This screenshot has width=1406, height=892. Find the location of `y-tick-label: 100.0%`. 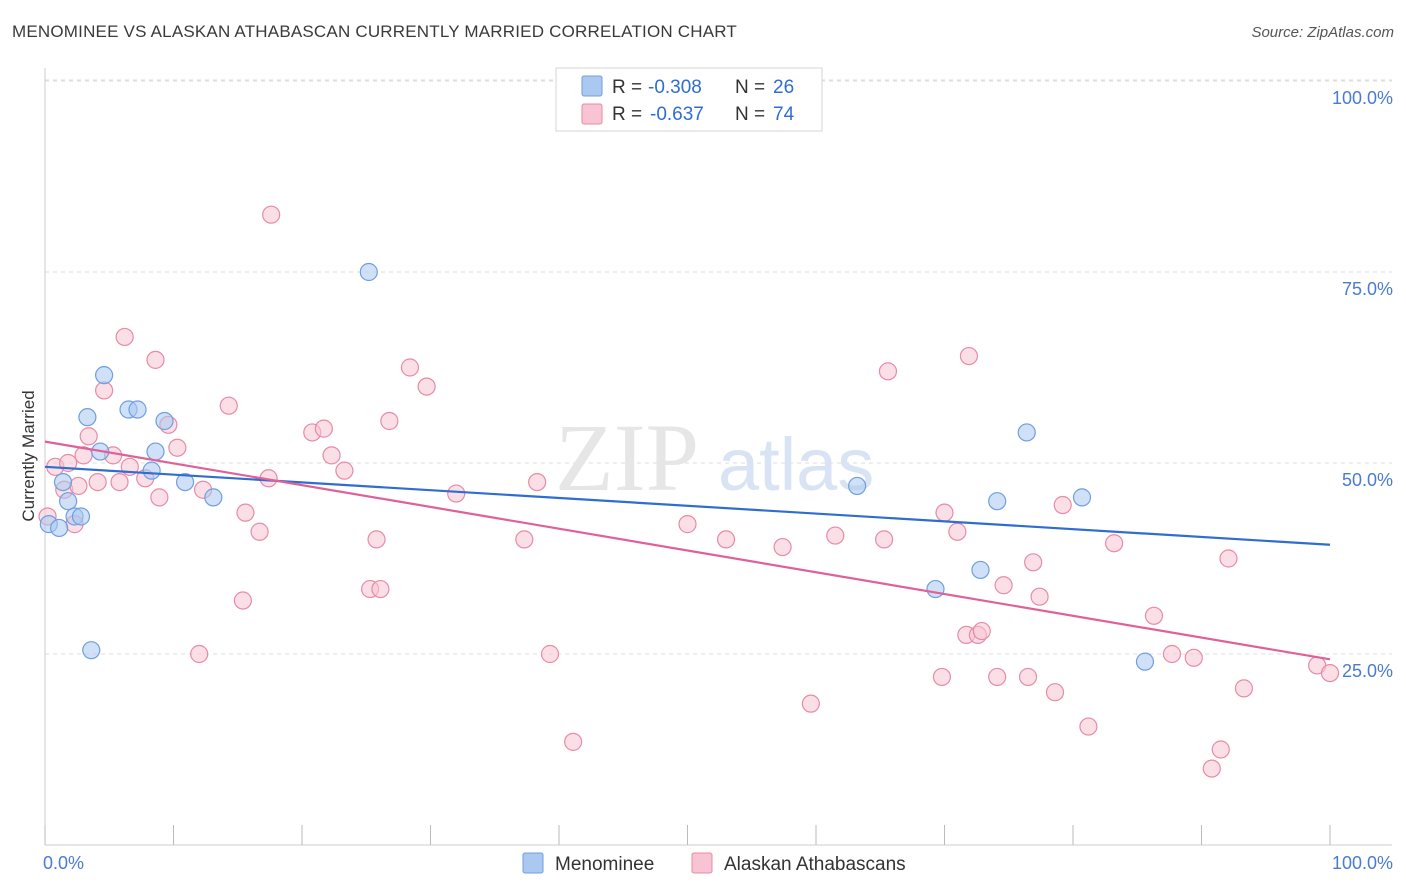

y-tick-label: 100.0% is located at coordinates (1362, 98).